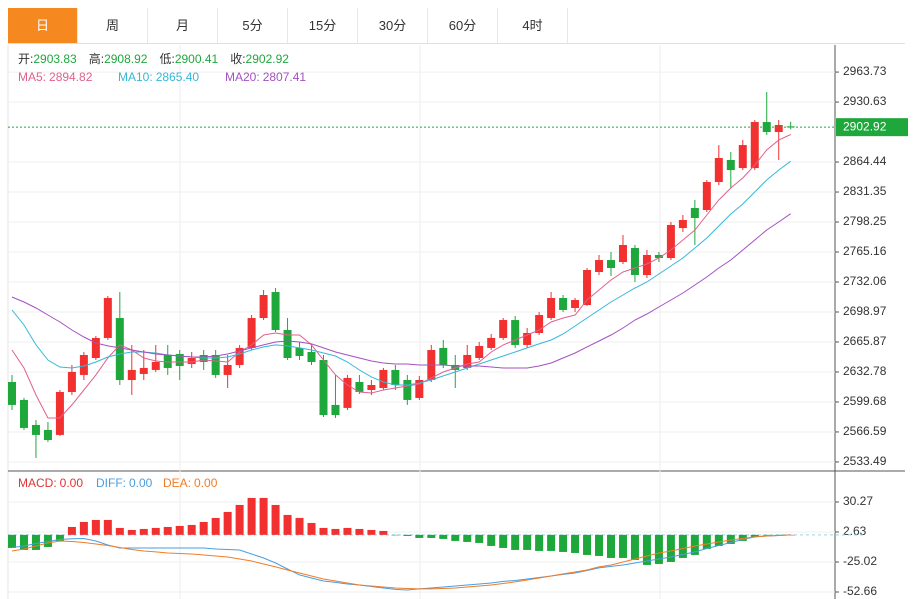  What do you see at coordinates (865, 101) in the screenshot?
I see `y-tick-label: 2930.63` at bounding box center [865, 101].